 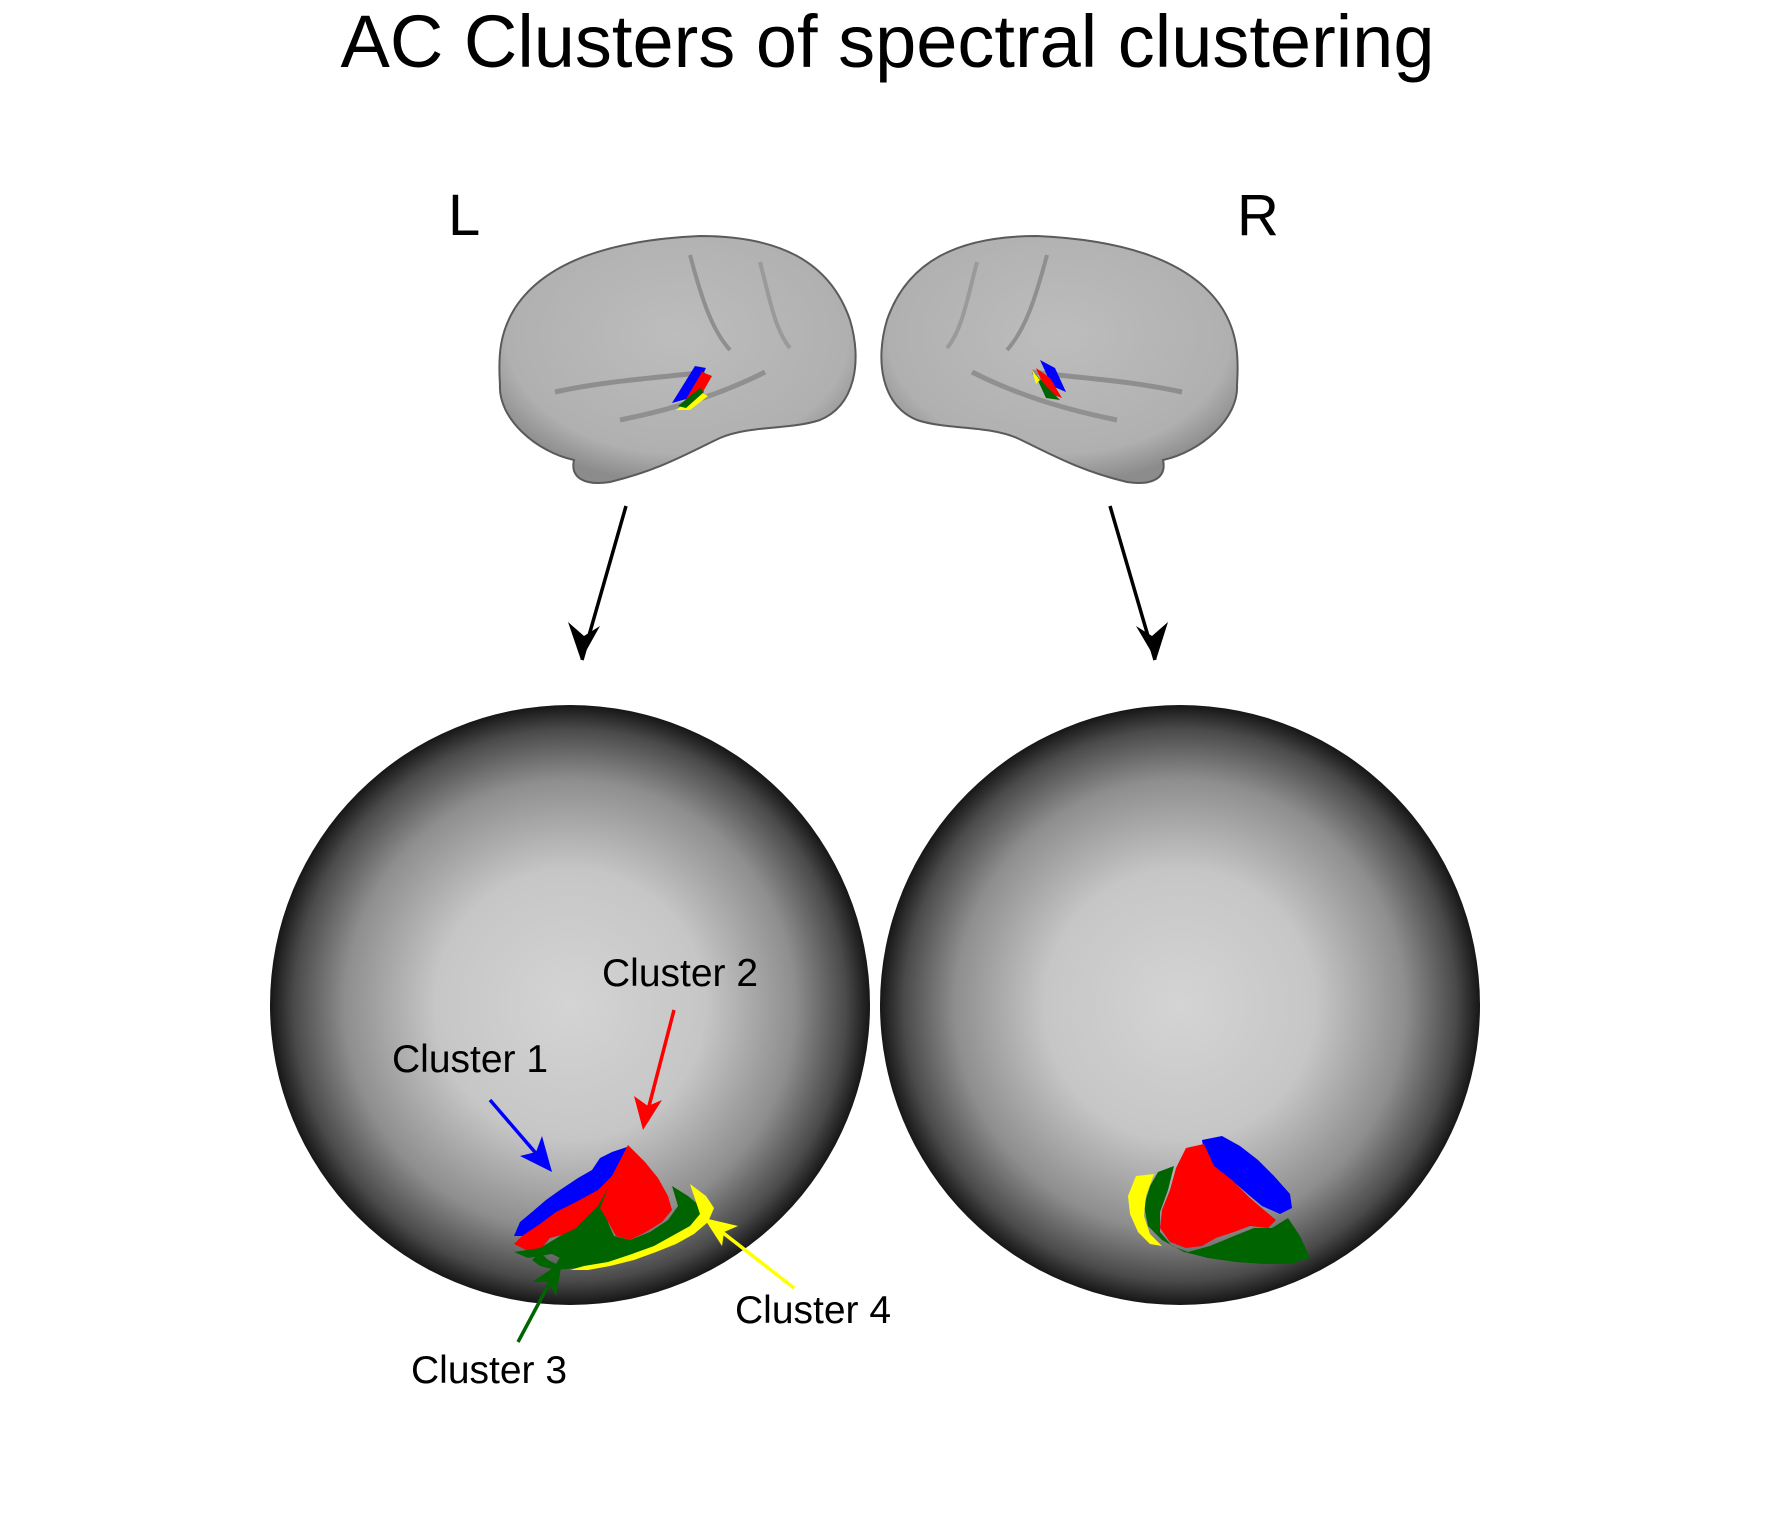 I want to click on cluster-3-arrow, so click(x=534, y=1312).